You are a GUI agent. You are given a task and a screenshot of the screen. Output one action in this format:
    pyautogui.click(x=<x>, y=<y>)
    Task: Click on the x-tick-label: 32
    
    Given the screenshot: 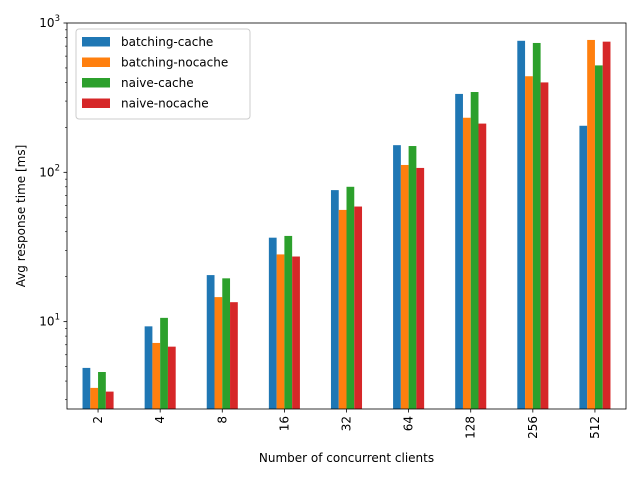 What is the action you would take?
    pyautogui.click(x=347, y=423)
    